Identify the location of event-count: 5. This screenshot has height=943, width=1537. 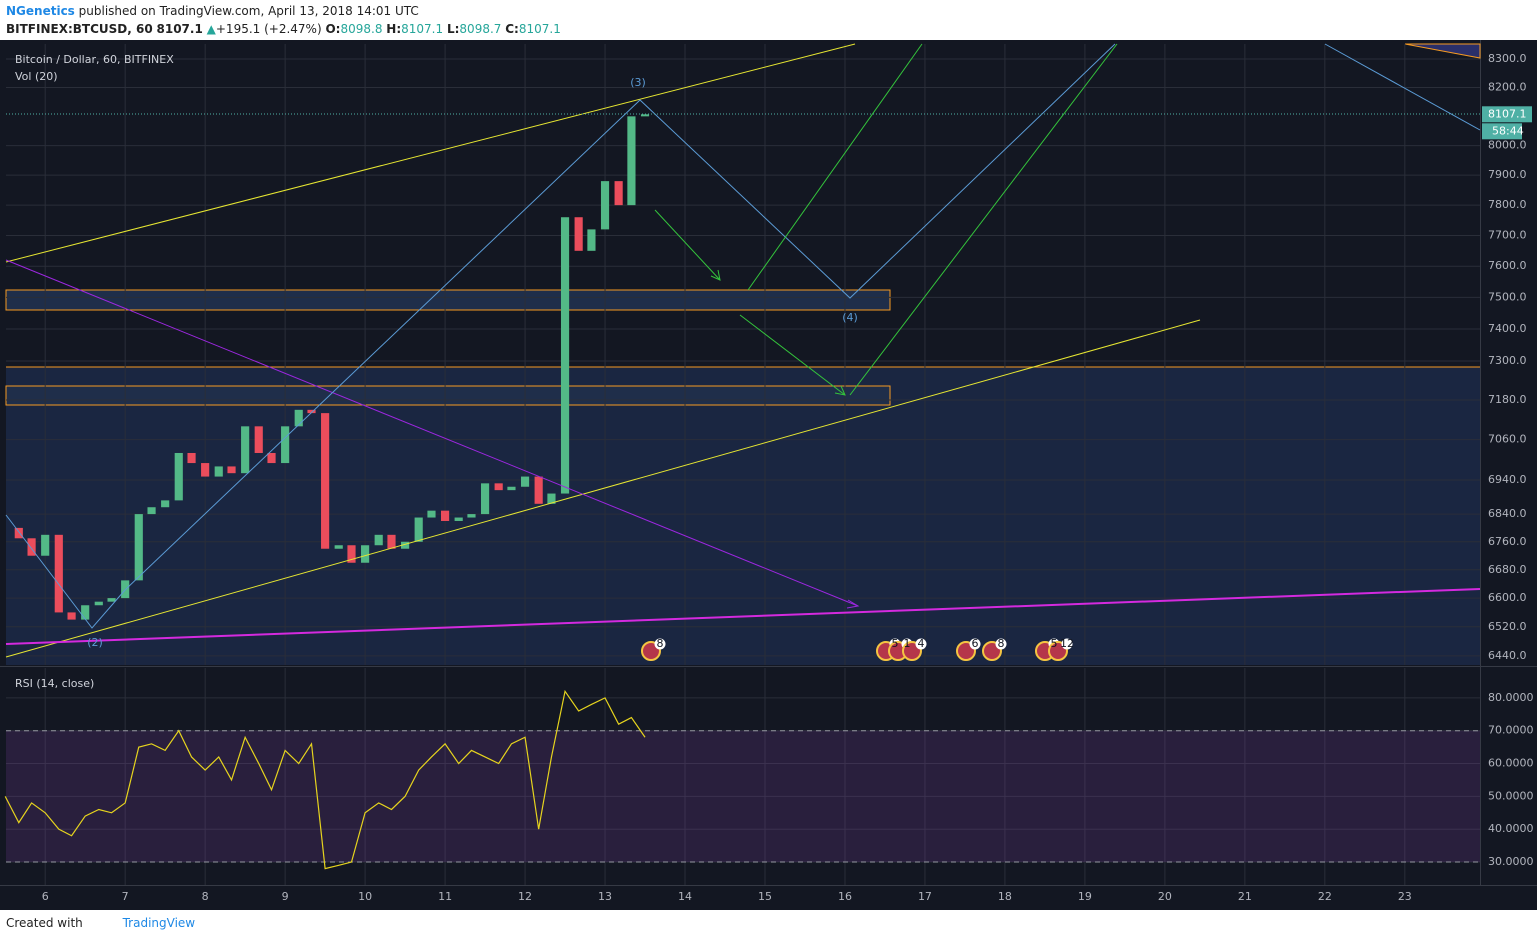
(895, 643).